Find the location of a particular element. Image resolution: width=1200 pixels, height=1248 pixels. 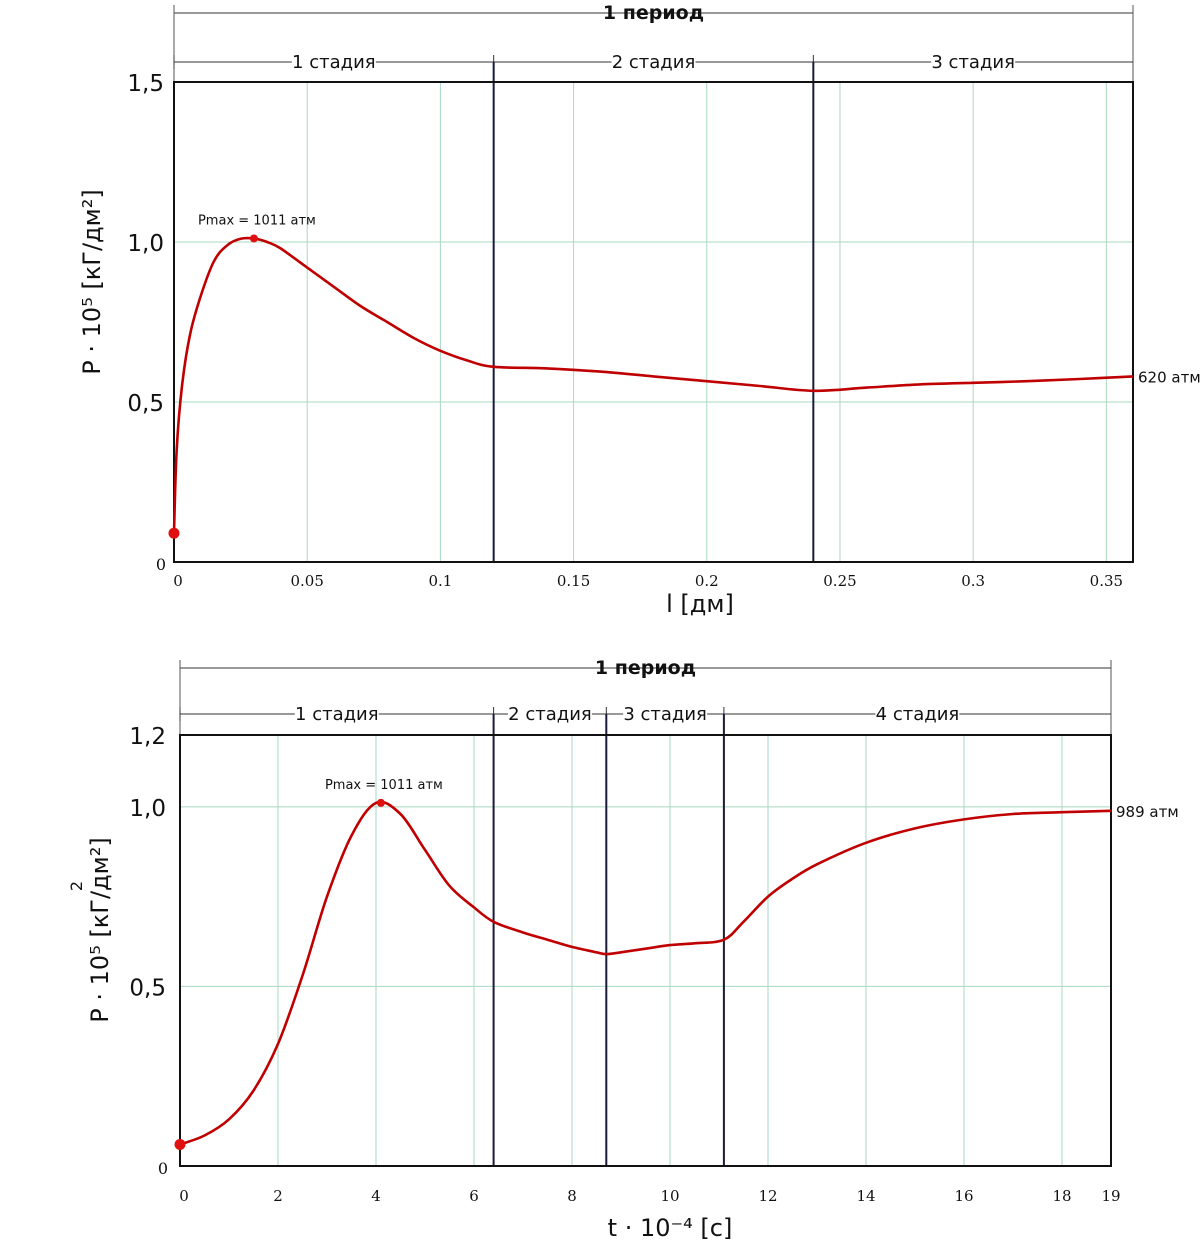

x-tick-label: 0.2 is located at coordinates (707, 581).